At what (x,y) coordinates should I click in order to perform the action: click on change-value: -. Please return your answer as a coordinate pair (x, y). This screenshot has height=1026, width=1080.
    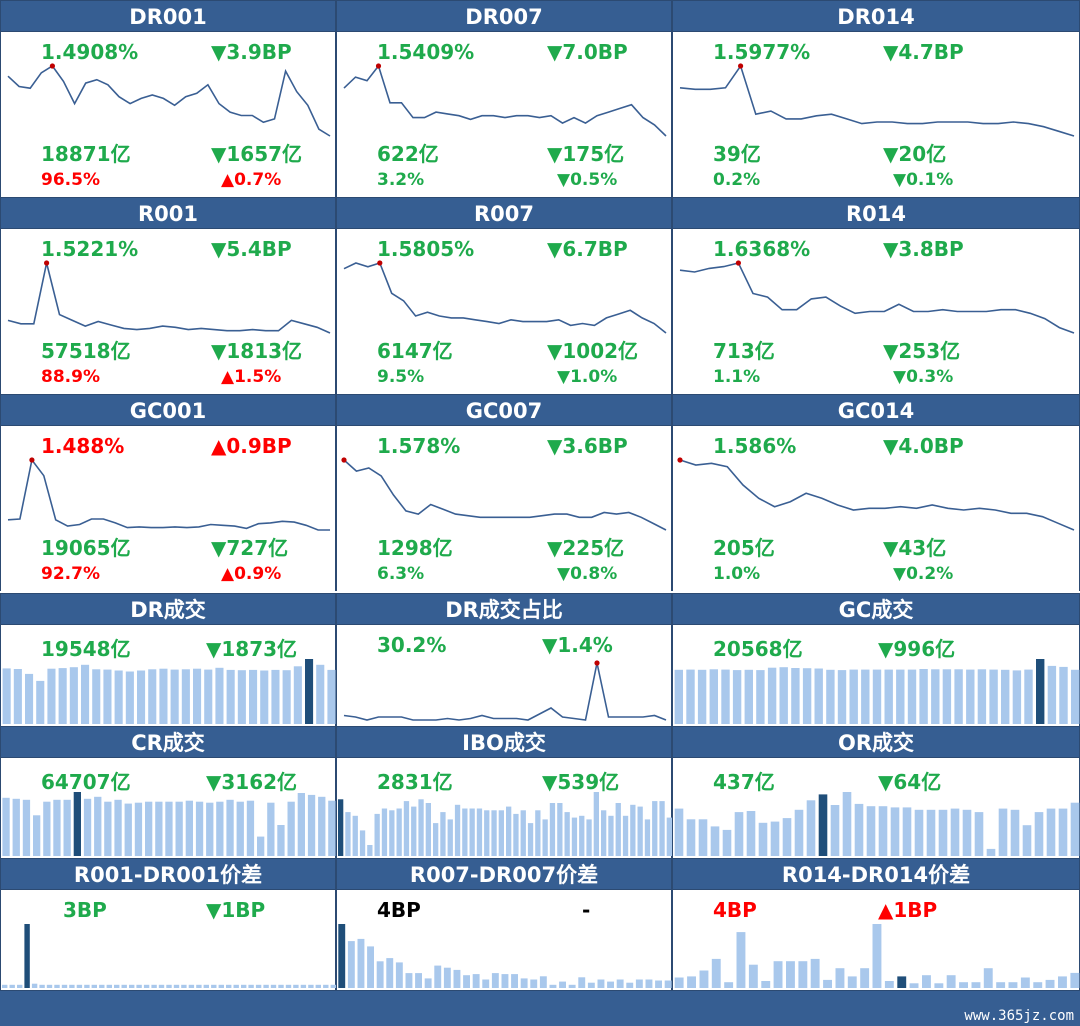
    Looking at the image, I should click on (586, 910).